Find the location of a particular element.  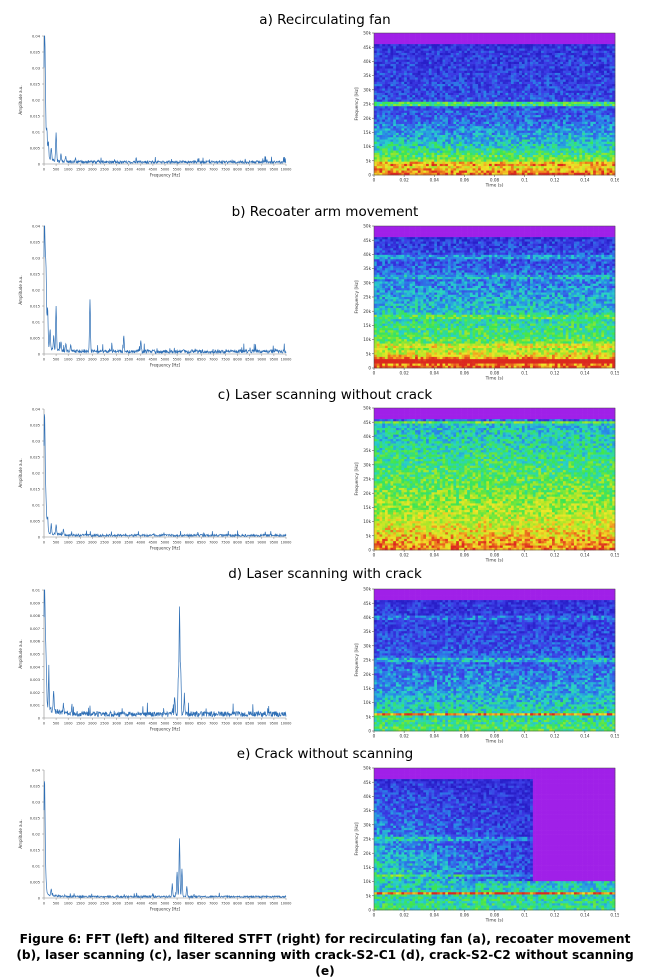

x-tick-label: 2000 is located at coordinates (92, 724).